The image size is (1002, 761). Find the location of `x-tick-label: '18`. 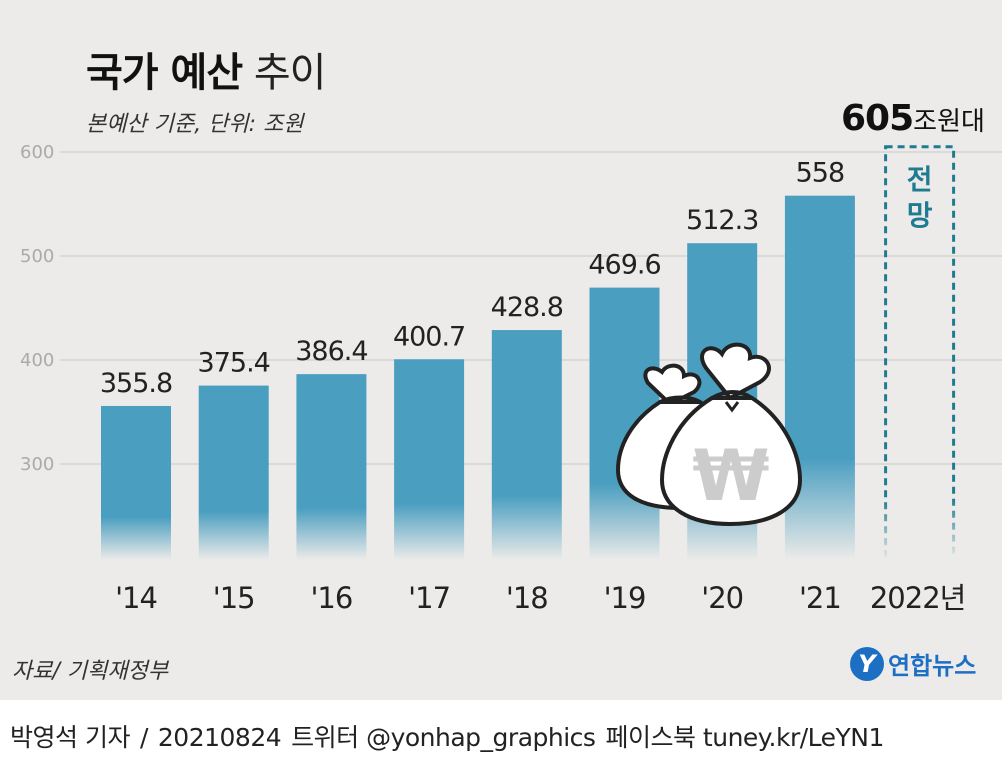

x-tick-label: '18 is located at coordinates (527, 598).